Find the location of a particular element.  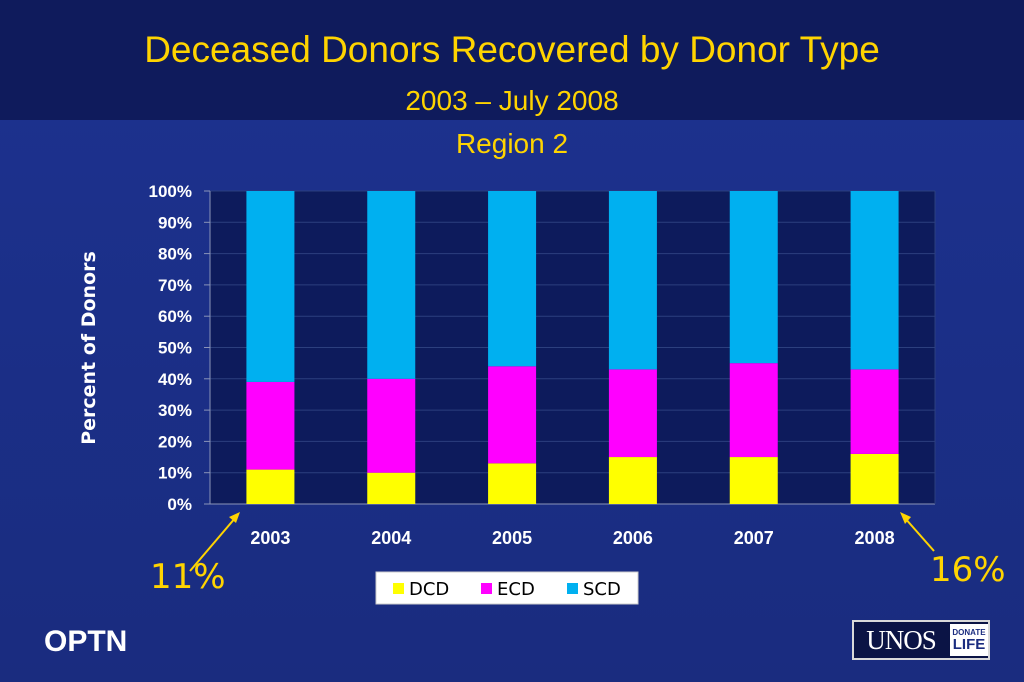

y-tick-label: 100% is located at coordinates (170, 191).